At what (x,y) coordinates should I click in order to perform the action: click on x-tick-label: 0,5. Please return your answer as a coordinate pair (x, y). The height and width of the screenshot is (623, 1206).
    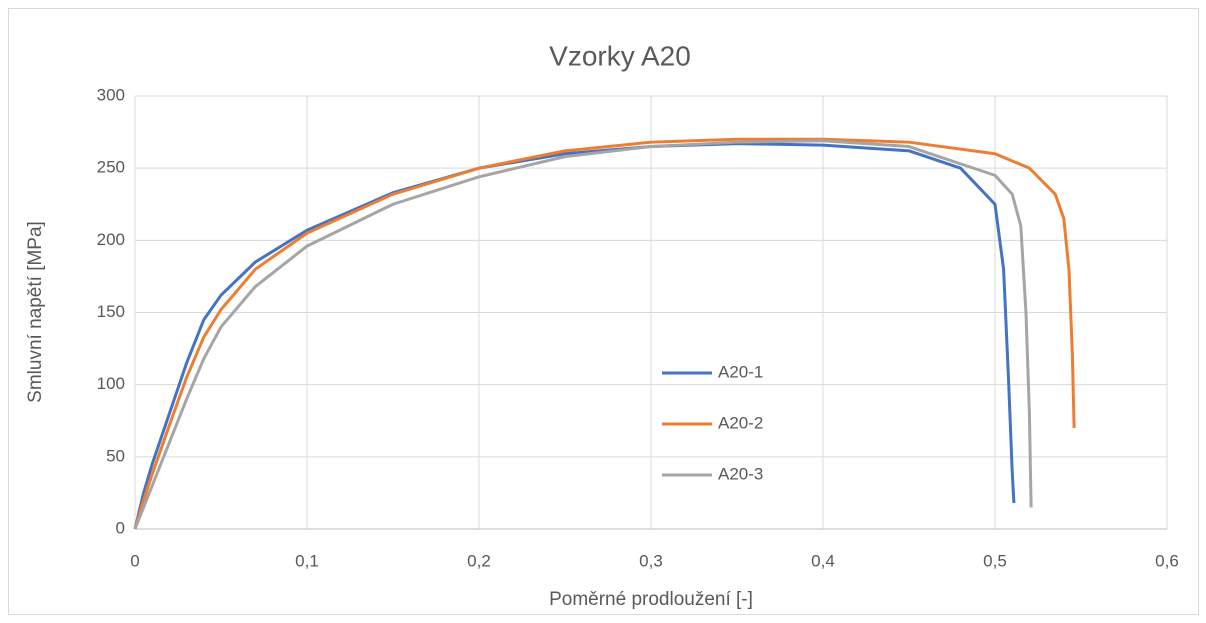
    Looking at the image, I should click on (995, 560).